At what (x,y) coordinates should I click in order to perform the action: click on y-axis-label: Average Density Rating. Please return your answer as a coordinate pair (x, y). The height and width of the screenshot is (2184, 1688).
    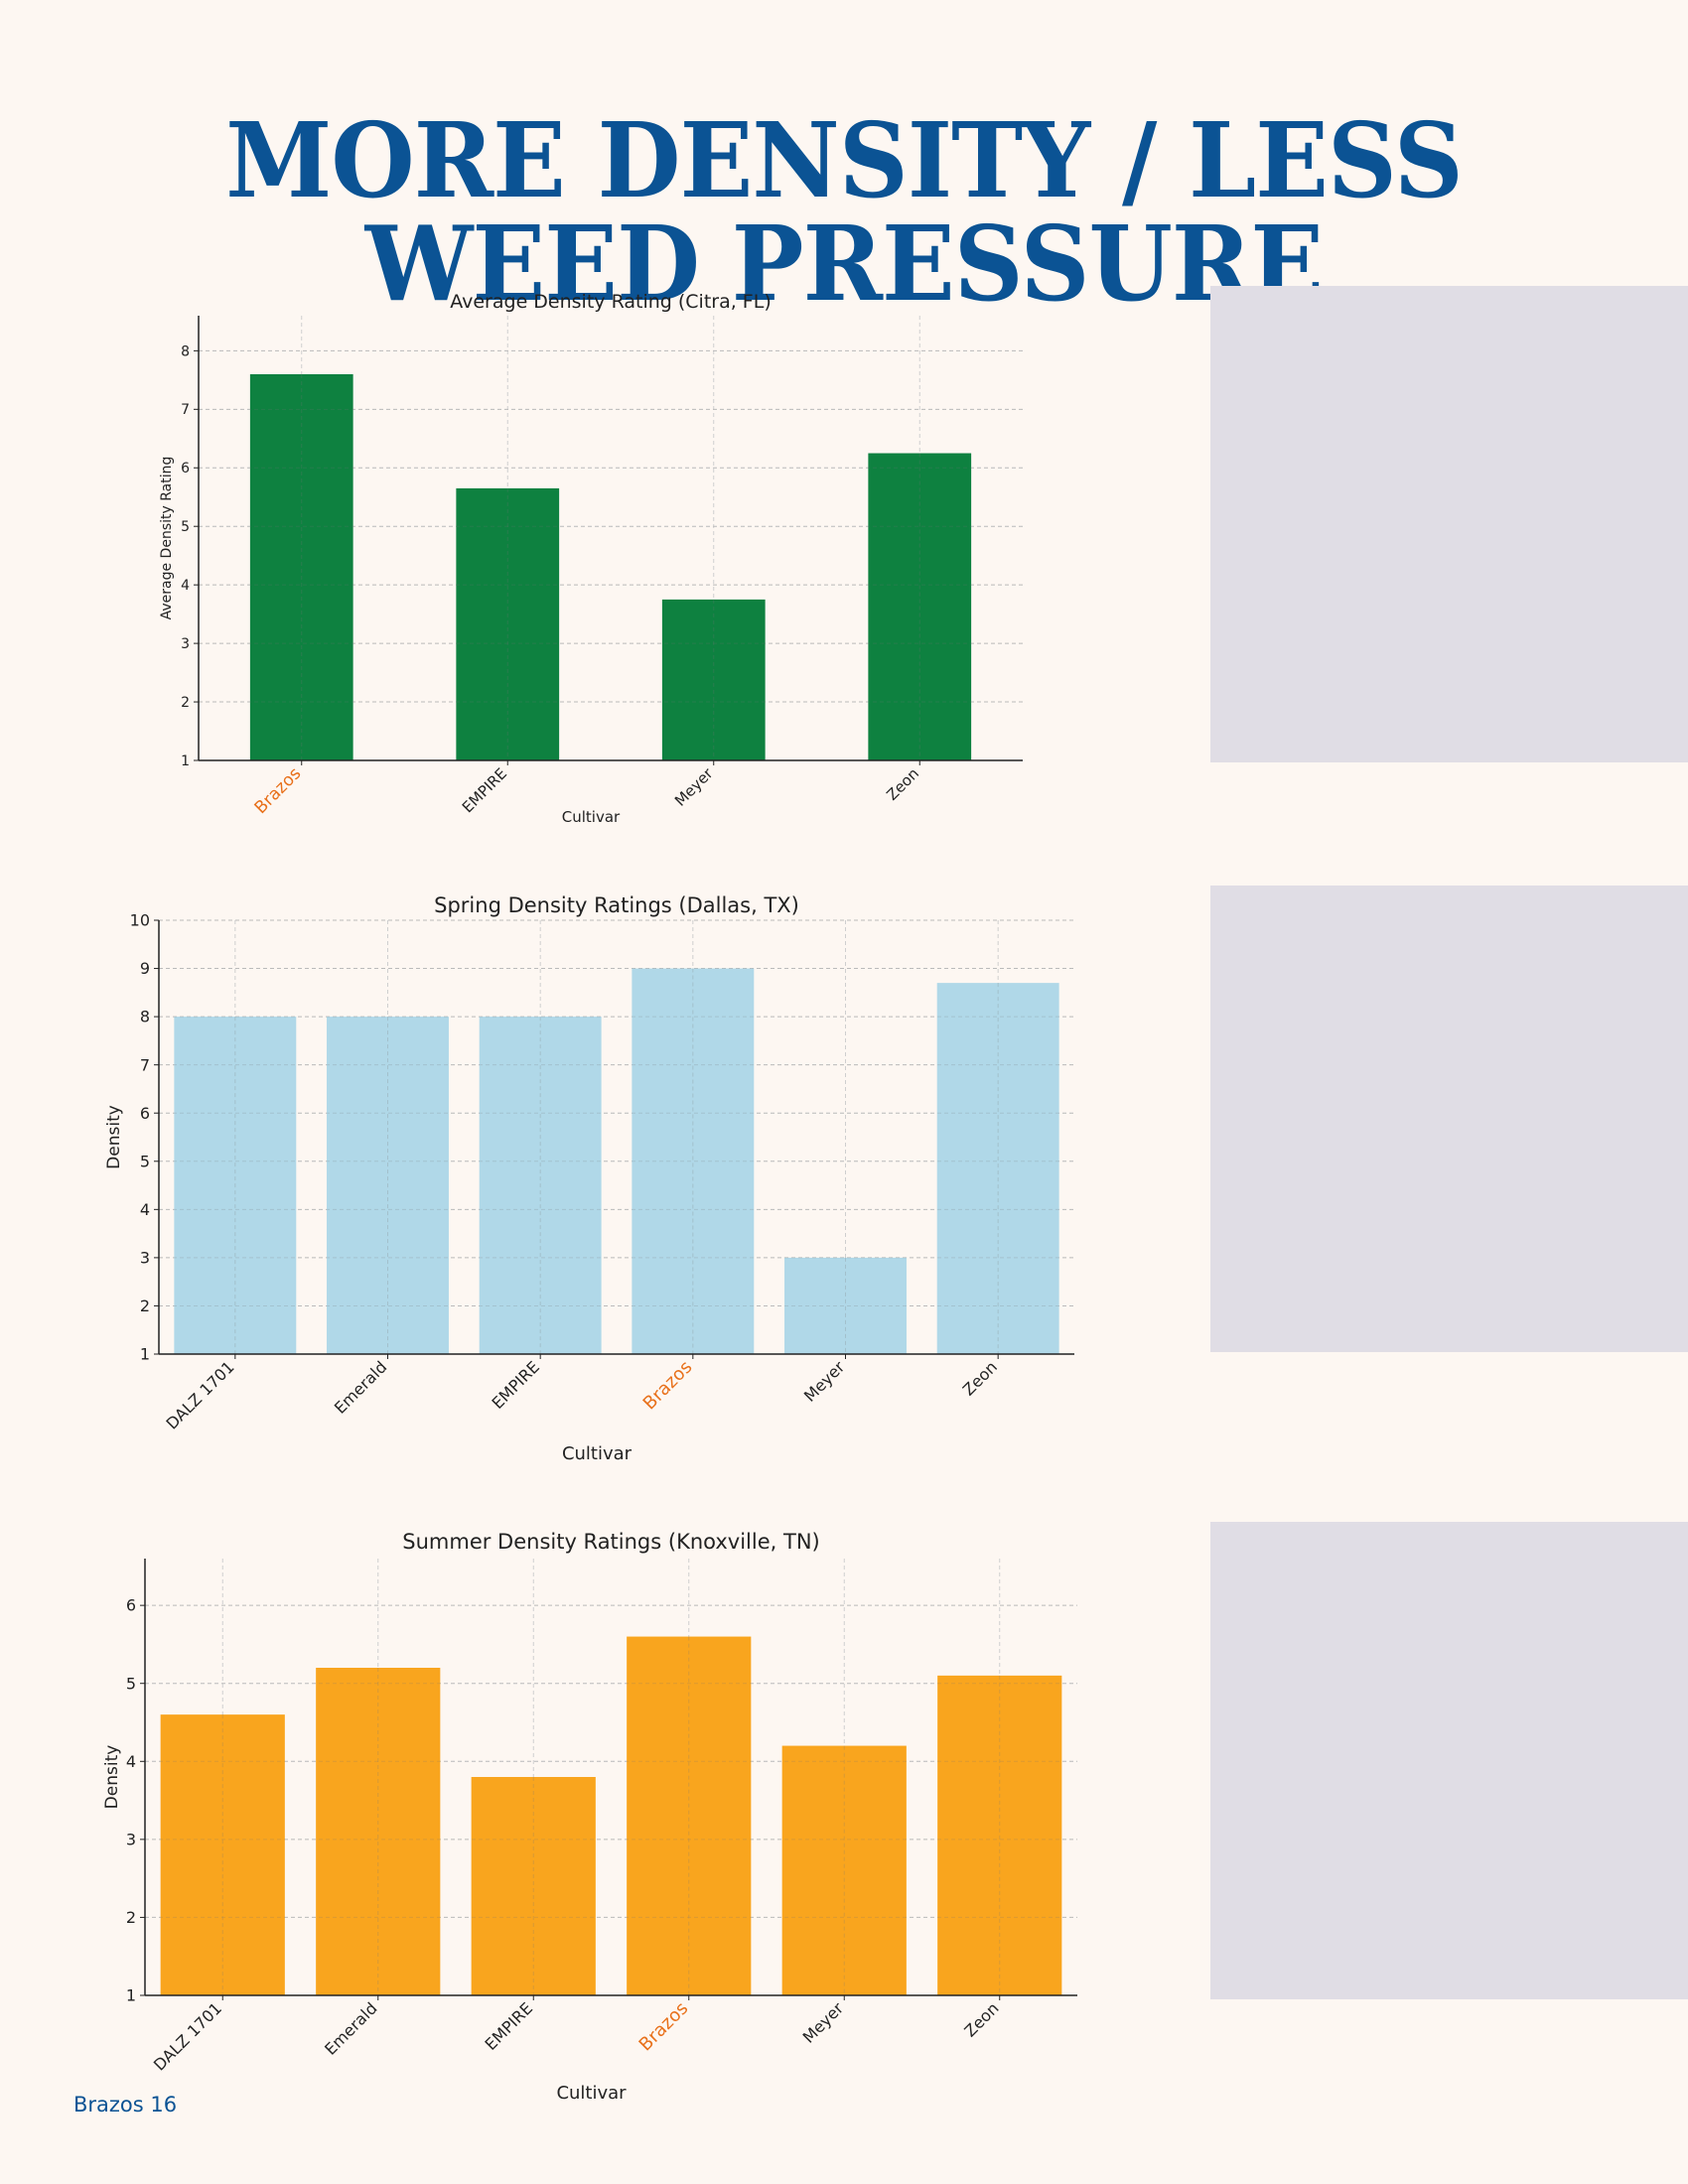
    Looking at the image, I should click on (167, 538).